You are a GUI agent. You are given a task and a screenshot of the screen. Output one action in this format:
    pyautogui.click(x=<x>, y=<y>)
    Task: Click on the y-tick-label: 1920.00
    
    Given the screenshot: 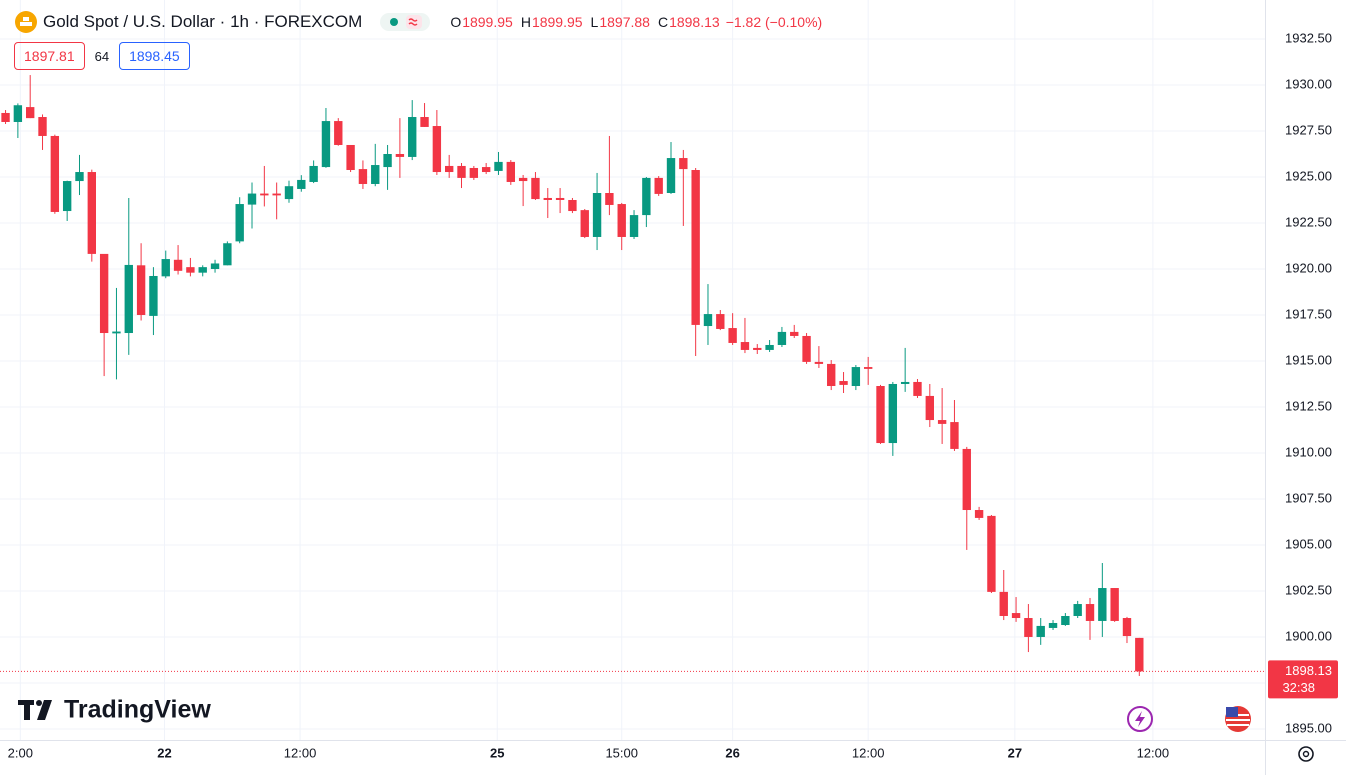 What is the action you would take?
    pyautogui.click(x=1308, y=267)
    